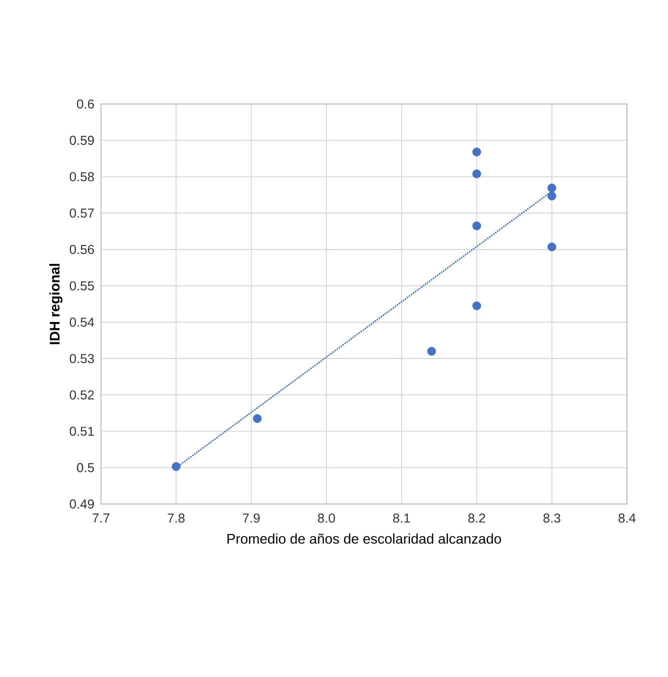 This screenshot has height=677, width=668. What do you see at coordinates (85, 467) in the screenshot?
I see `y-tick-label: 0.5` at bounding box center [85, 467].